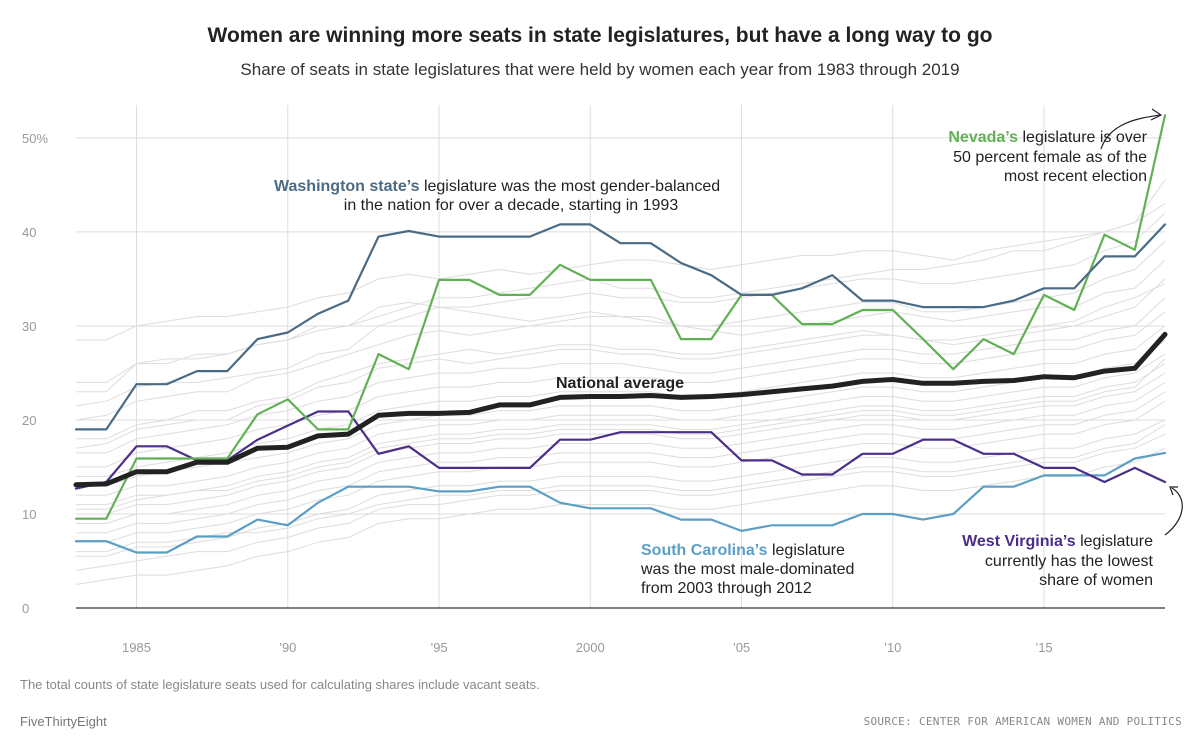 The height and width of the screenshot is (740, 1200). I want to click on south-carolina-series-line, so click(620, 502).